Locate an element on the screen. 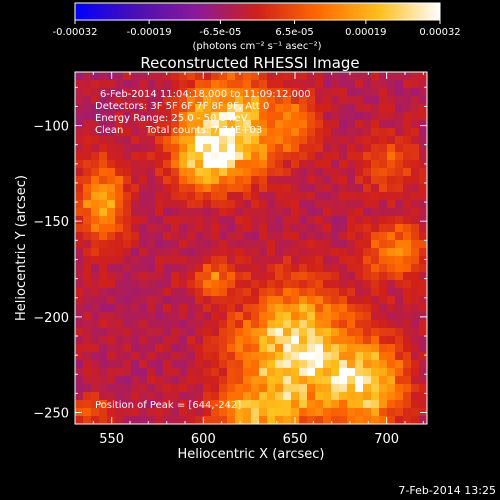  colorbar-tick-label: -0.00019 is located at coordinates (149, 32).